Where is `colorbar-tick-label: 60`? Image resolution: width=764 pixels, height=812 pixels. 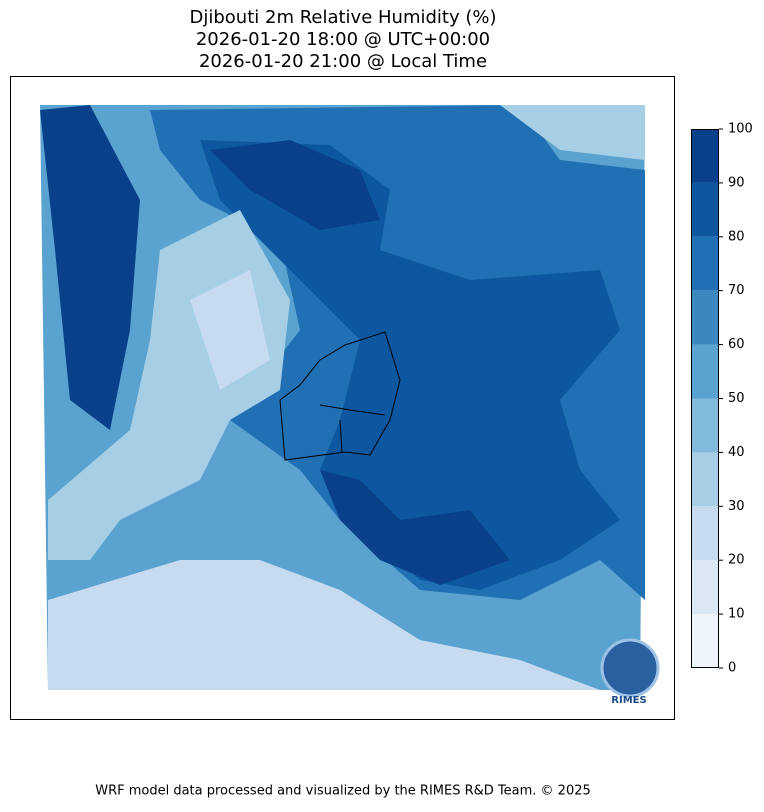
colorbar-tick-label: 60 is located at coordinates (736, 344).